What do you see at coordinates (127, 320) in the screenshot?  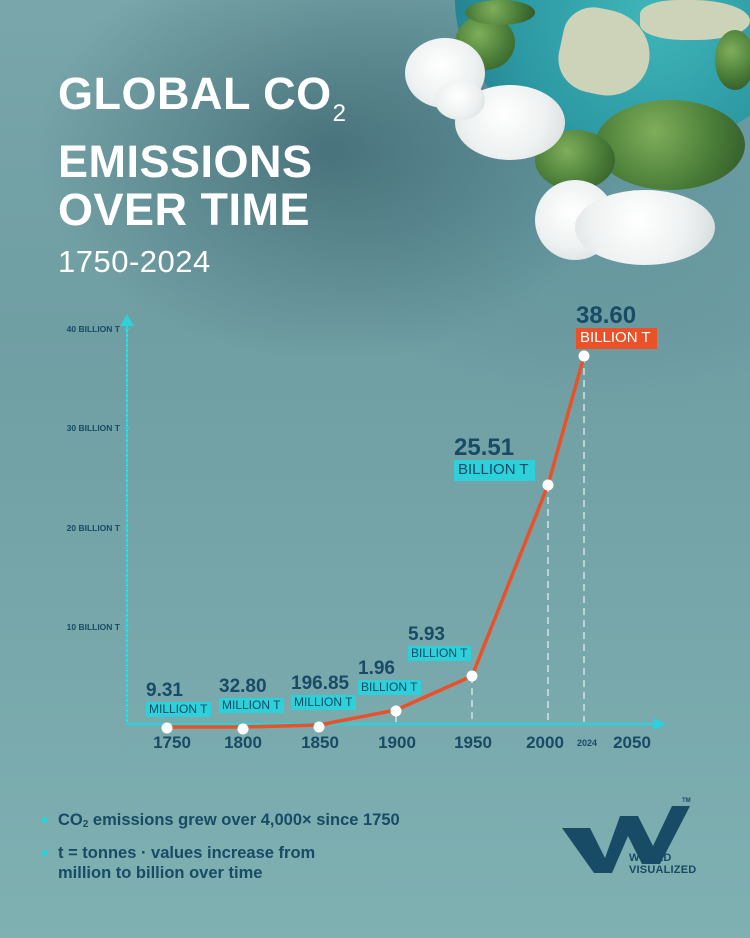 I see `y-axis-arrow-icon` at bounding box center [127, 320].